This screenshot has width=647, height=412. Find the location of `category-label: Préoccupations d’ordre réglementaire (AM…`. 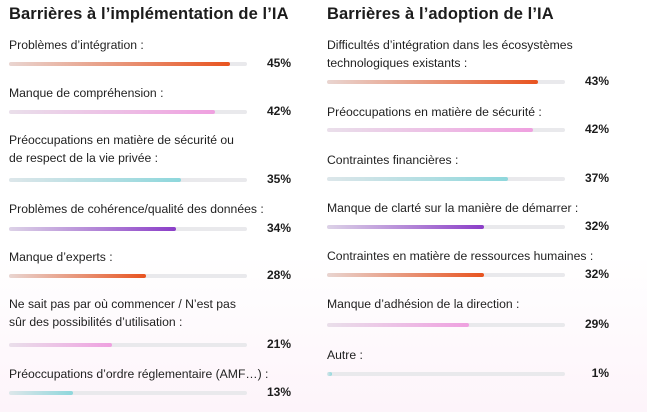

category-label: Préoccupations d’ordre réglementaire (AM… is located at coordinates (139, 374).